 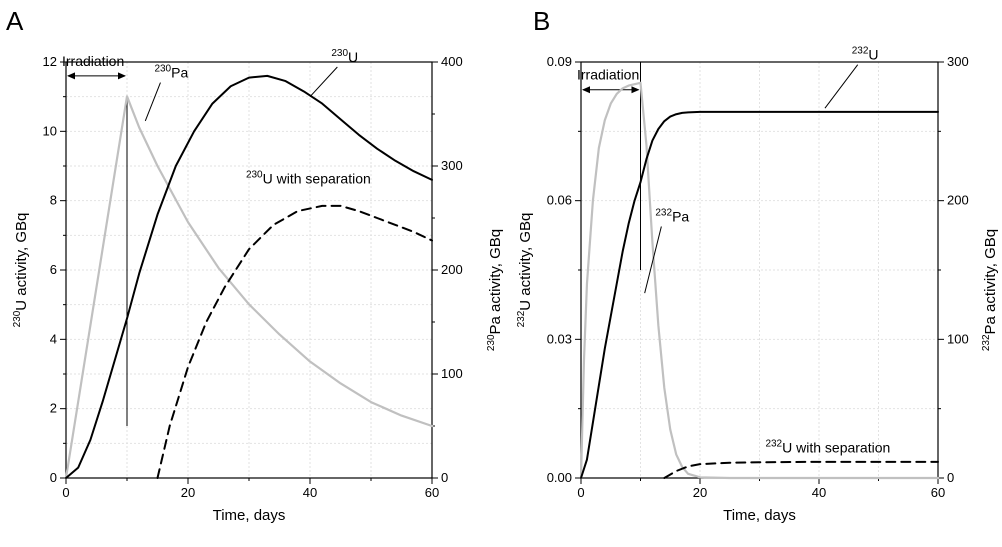 What do you see at coordinates (339, 53) in the screenshot?
I see `annotation-label-1-sup: 230` at bounding box center [339, 53].